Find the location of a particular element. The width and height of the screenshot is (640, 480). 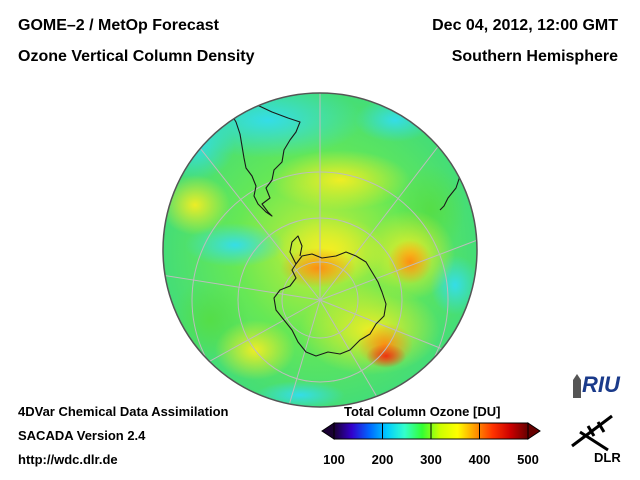

dlr-logo-text: DLR is located at coordinates (607, 457).